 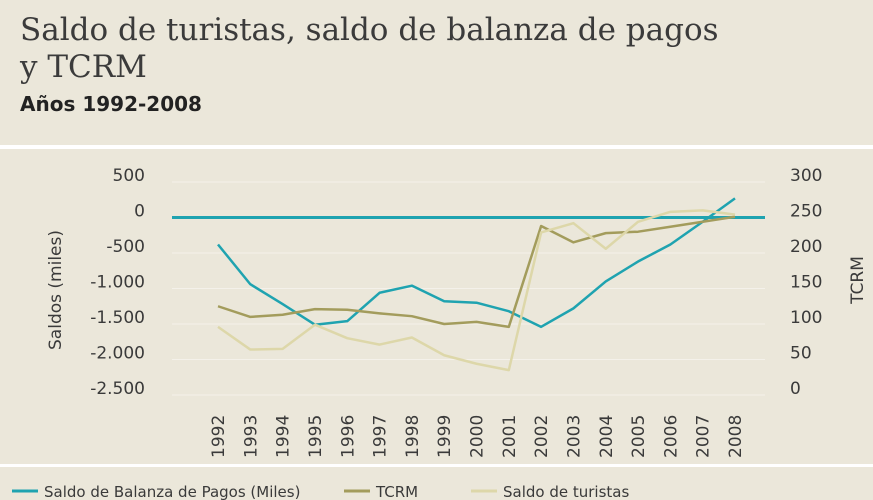 What do you see at coordinates (413, 436) in the screenshot?
I see `x-tick-label: 1998` at bounding box center [413, 436].